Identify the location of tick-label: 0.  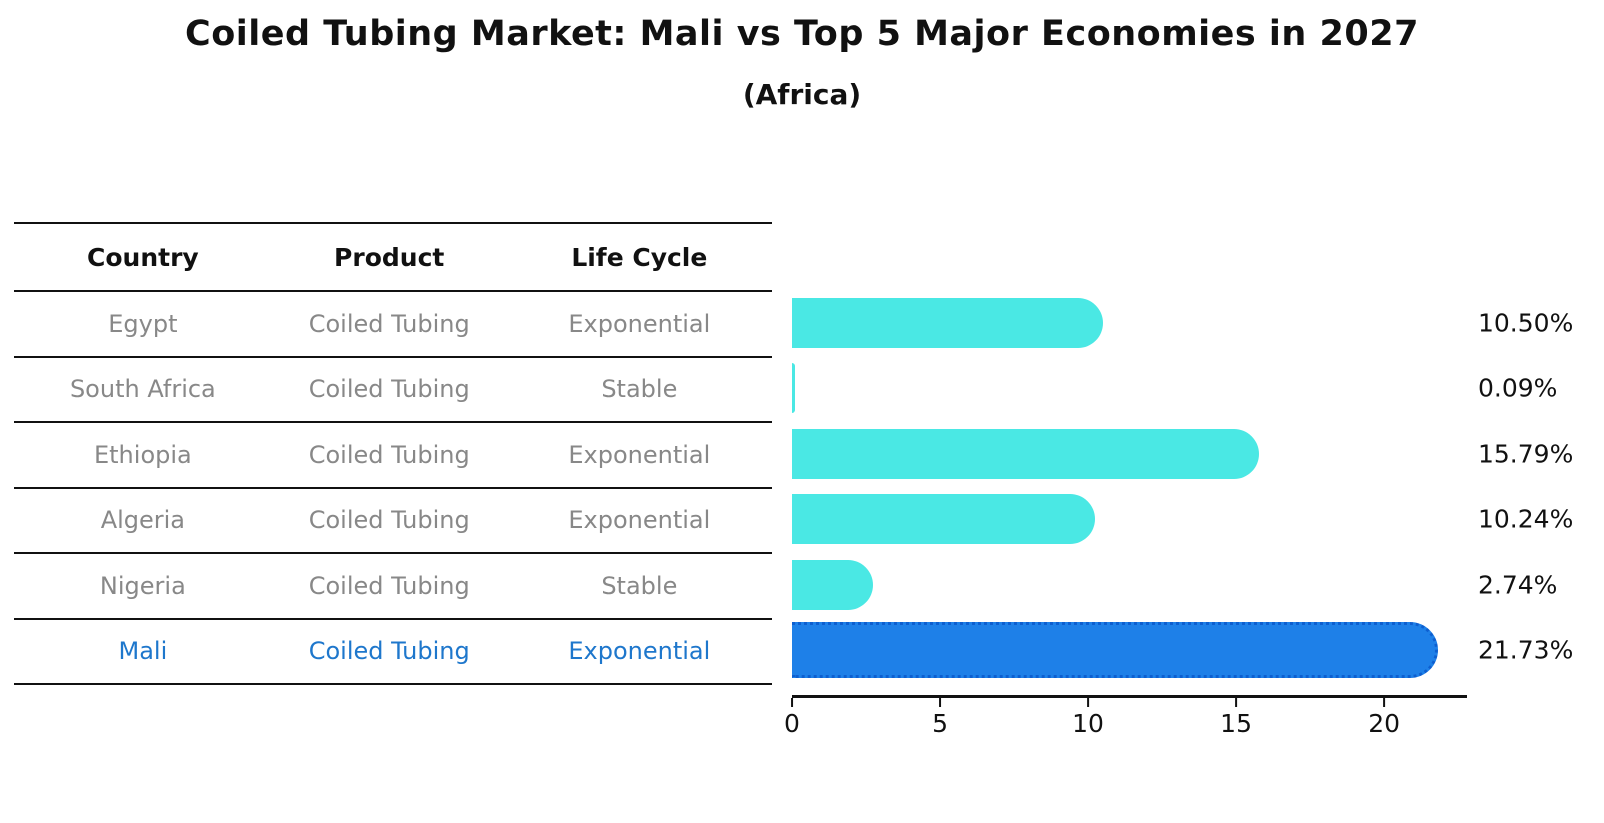
(792, 723).